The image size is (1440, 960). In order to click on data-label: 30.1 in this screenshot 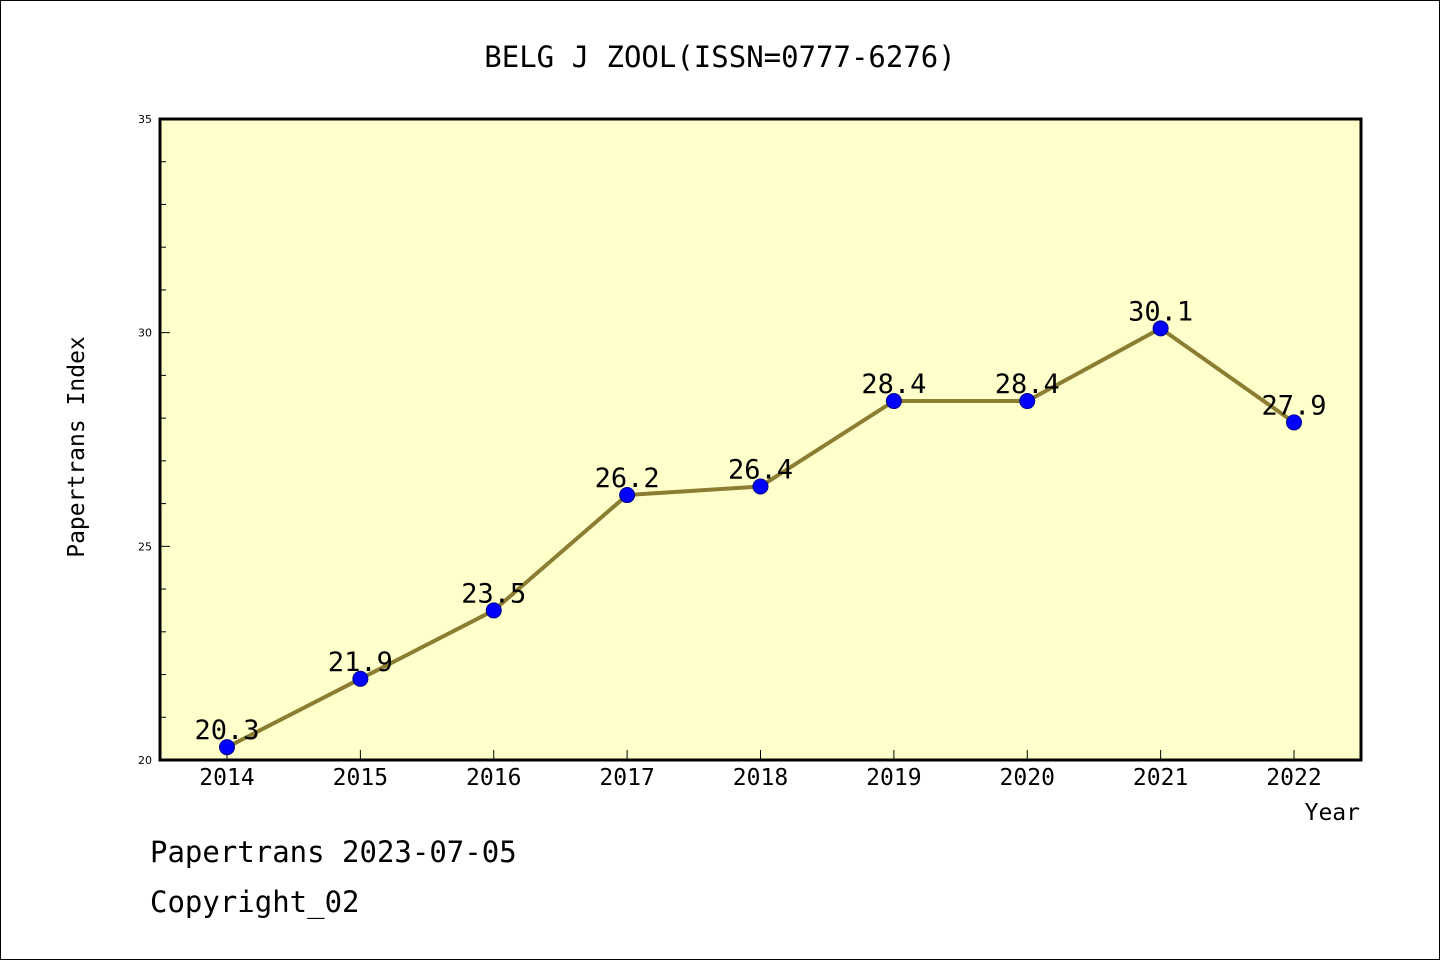, I will do `click(1160, 311)`.